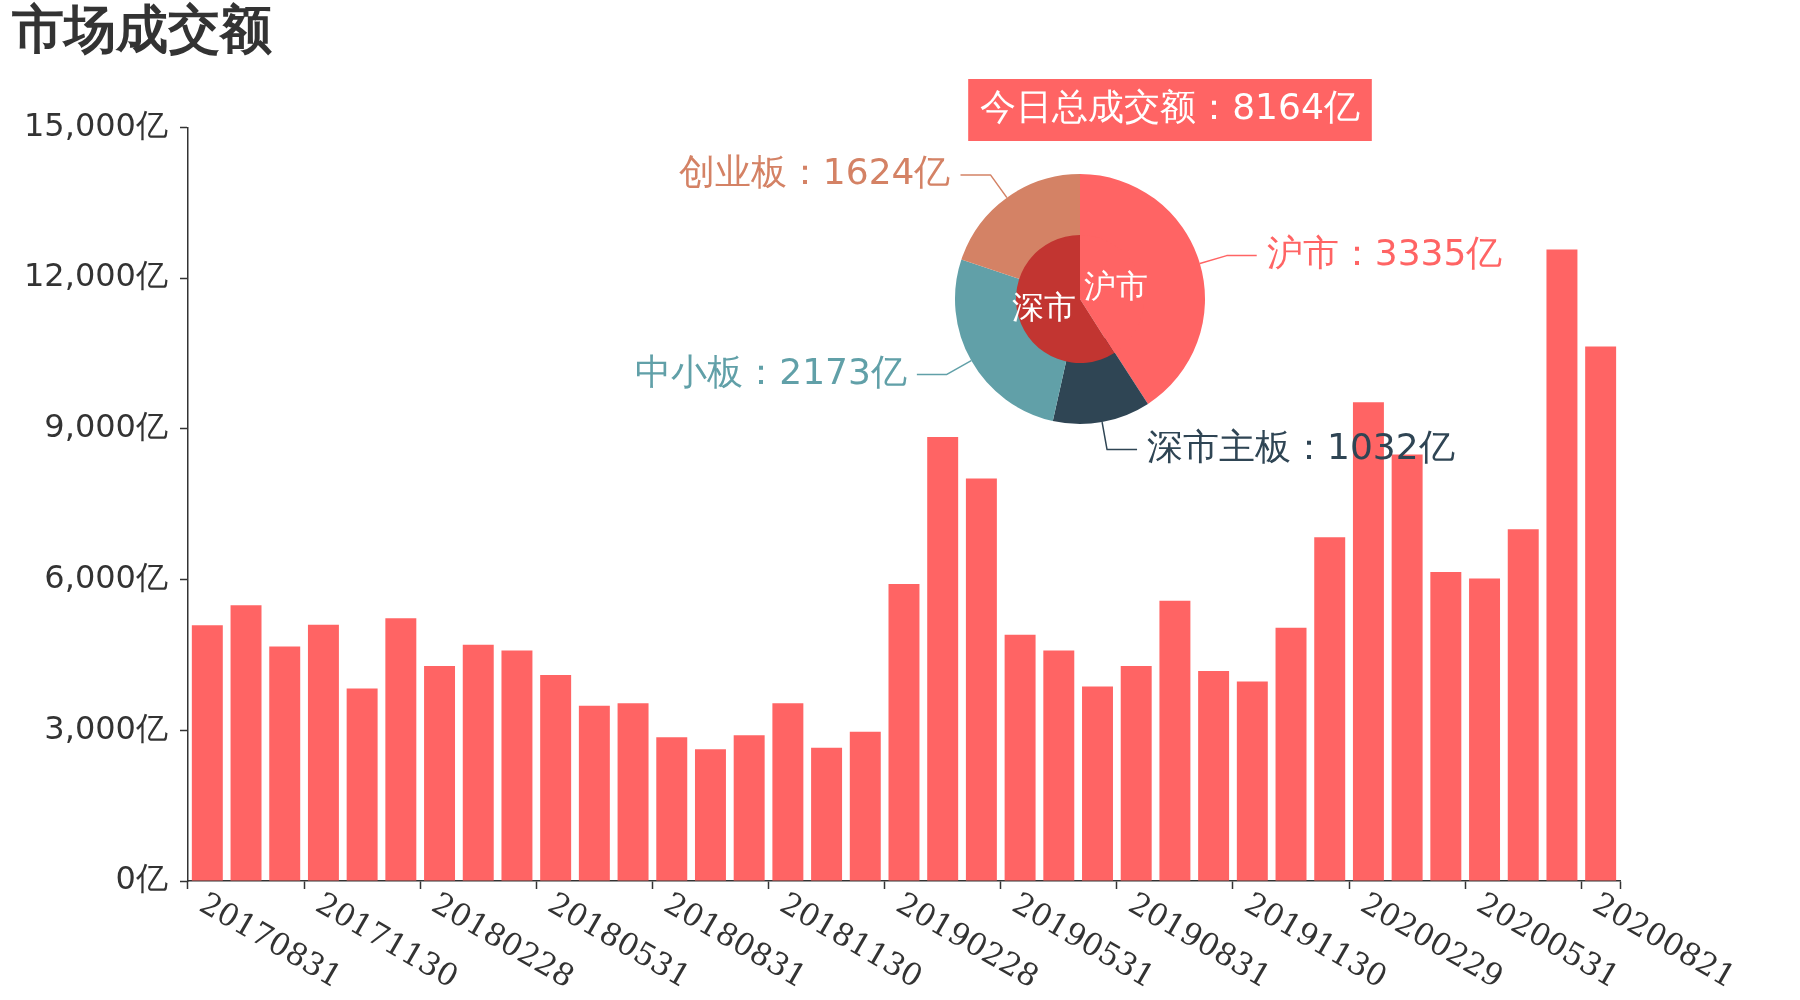 This screenshot has width=1800, height=1000. I want to click on slice-label: 沪市, so click(1115, 285).